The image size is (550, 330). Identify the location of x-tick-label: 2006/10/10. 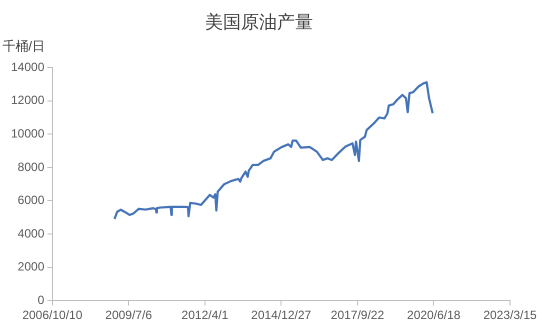
(52, 315).